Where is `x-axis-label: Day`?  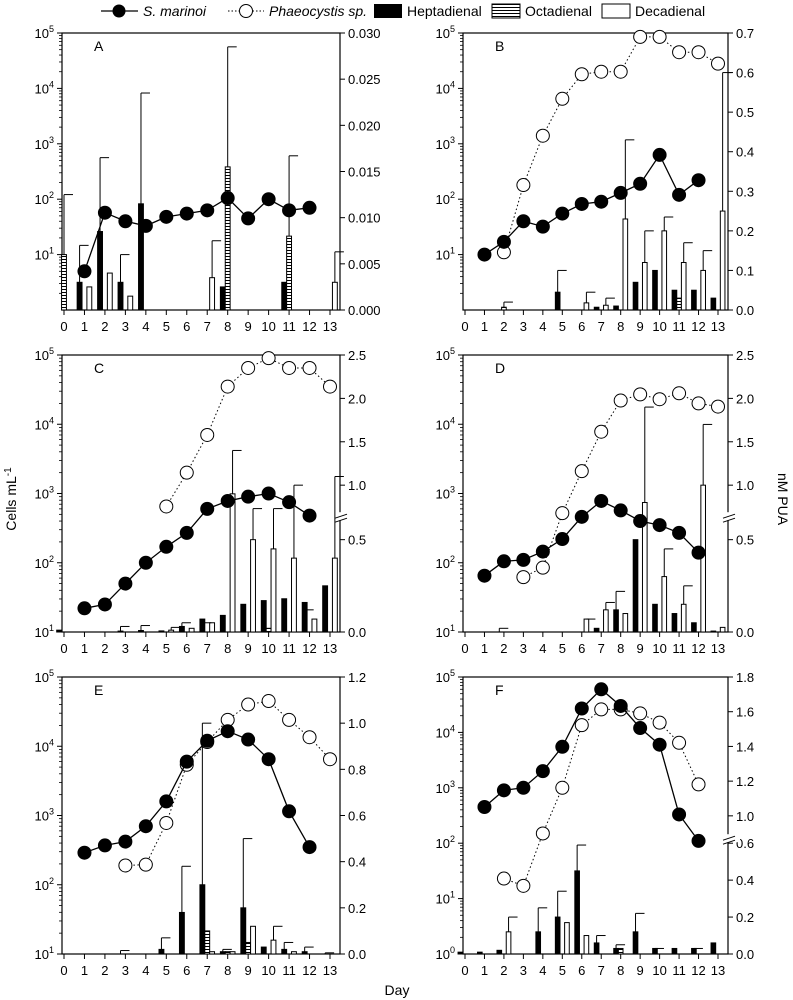 x-axis-label: Day is located at coordinates (397, 990).